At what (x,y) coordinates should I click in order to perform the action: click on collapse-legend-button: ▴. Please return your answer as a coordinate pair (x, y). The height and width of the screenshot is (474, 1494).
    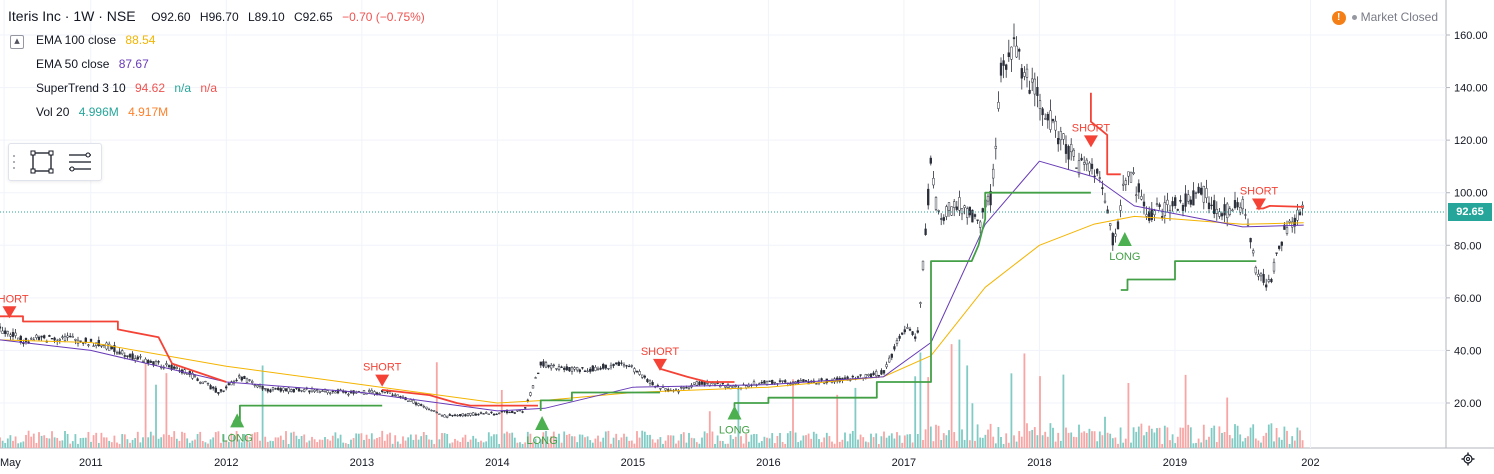
    Looking at the image, I should click on (17, 42).